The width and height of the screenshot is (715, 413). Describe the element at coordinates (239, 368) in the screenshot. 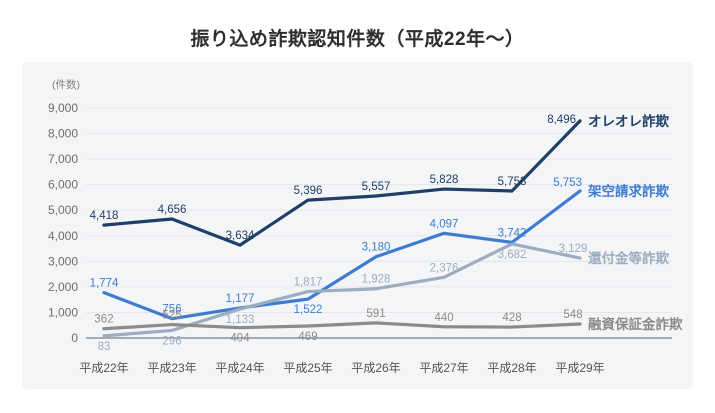

I see `x-tick-label: 平成24年` at that location.